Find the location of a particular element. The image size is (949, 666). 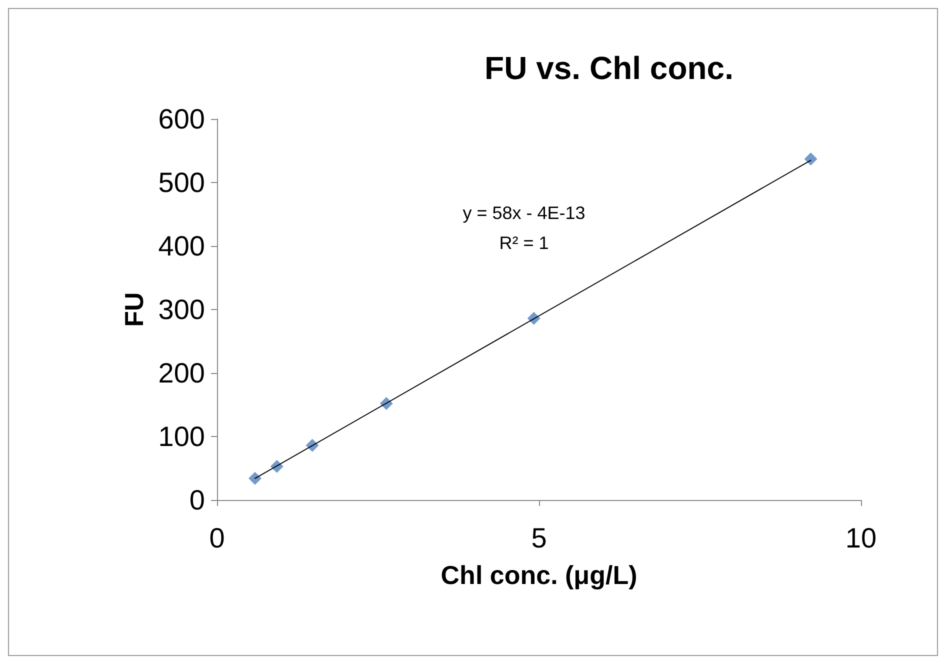

y-tick-label: 0 is located at coordinates (197, 500).